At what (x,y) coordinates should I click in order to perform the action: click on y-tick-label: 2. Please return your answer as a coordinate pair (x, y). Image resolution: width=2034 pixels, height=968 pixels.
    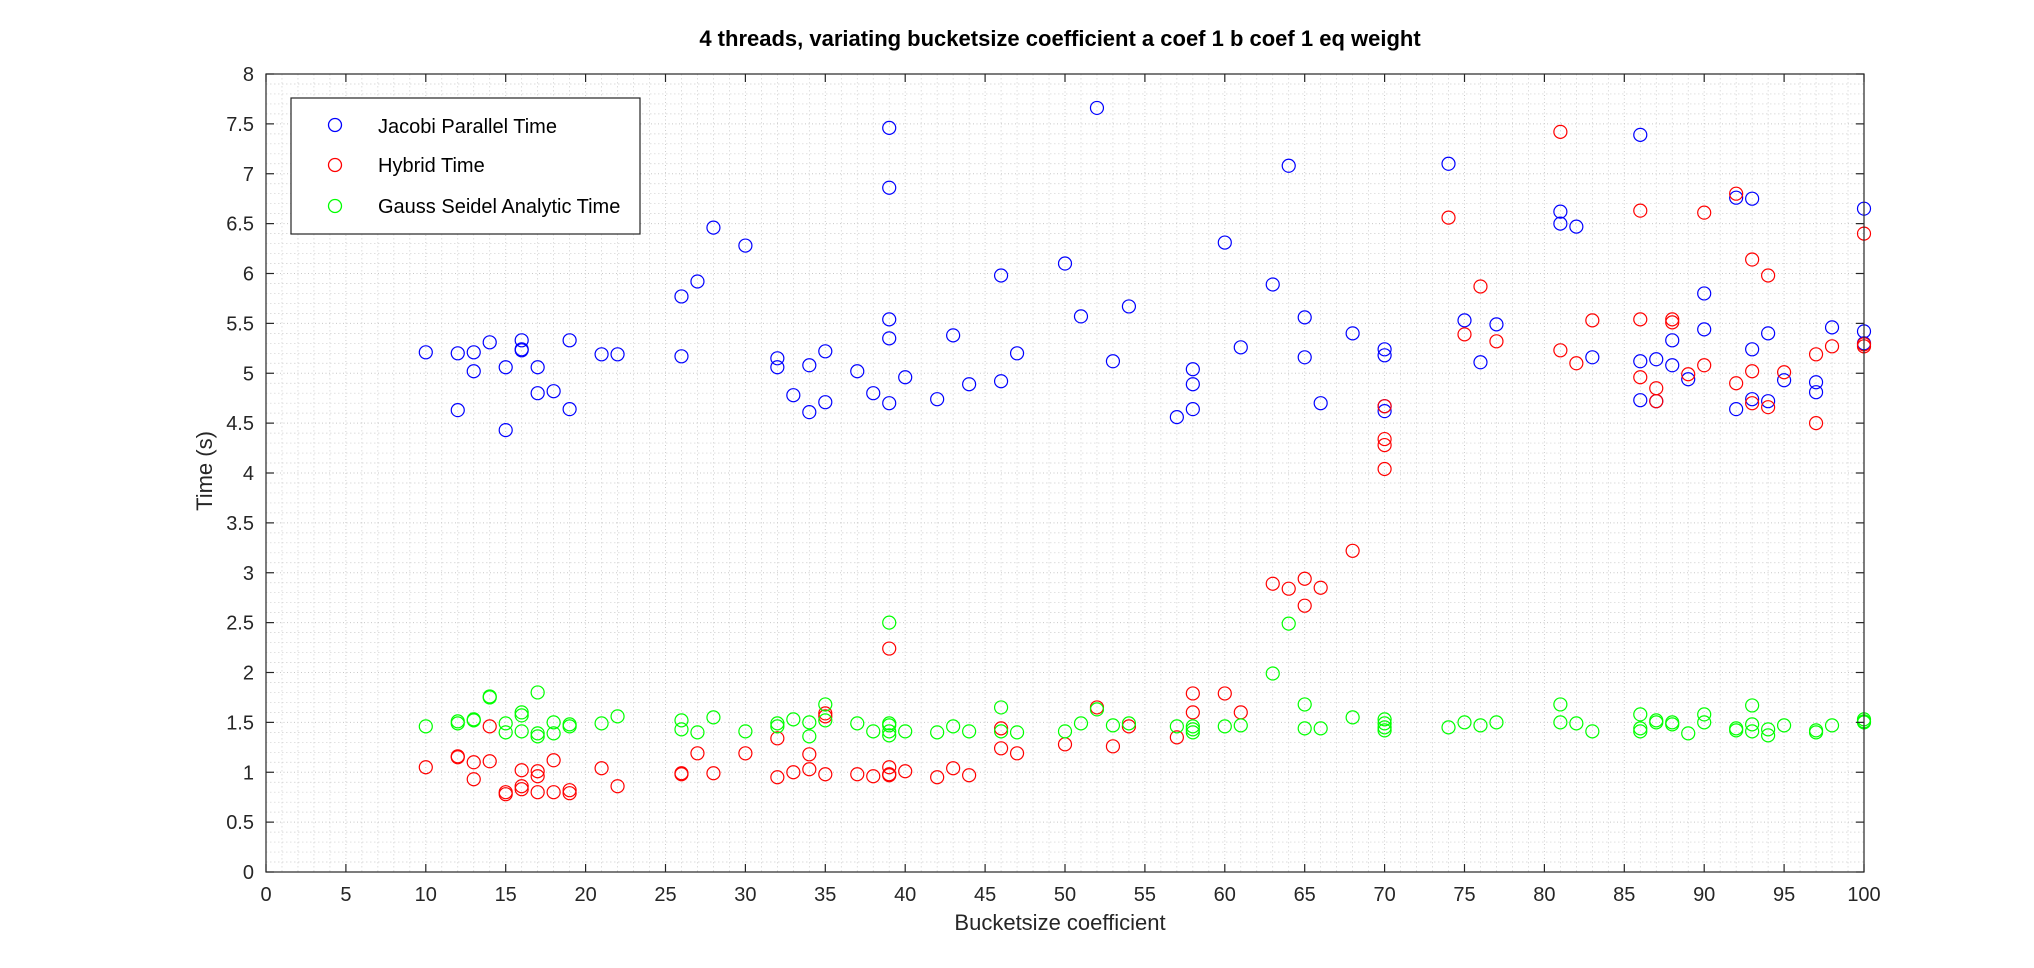
    Looking at the image, I should click on (248, 674).